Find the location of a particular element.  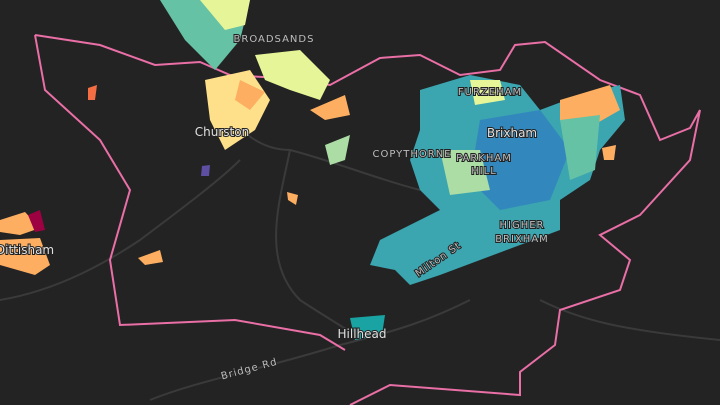

place-label: PARKHAM is located at coordinates (484, 158).